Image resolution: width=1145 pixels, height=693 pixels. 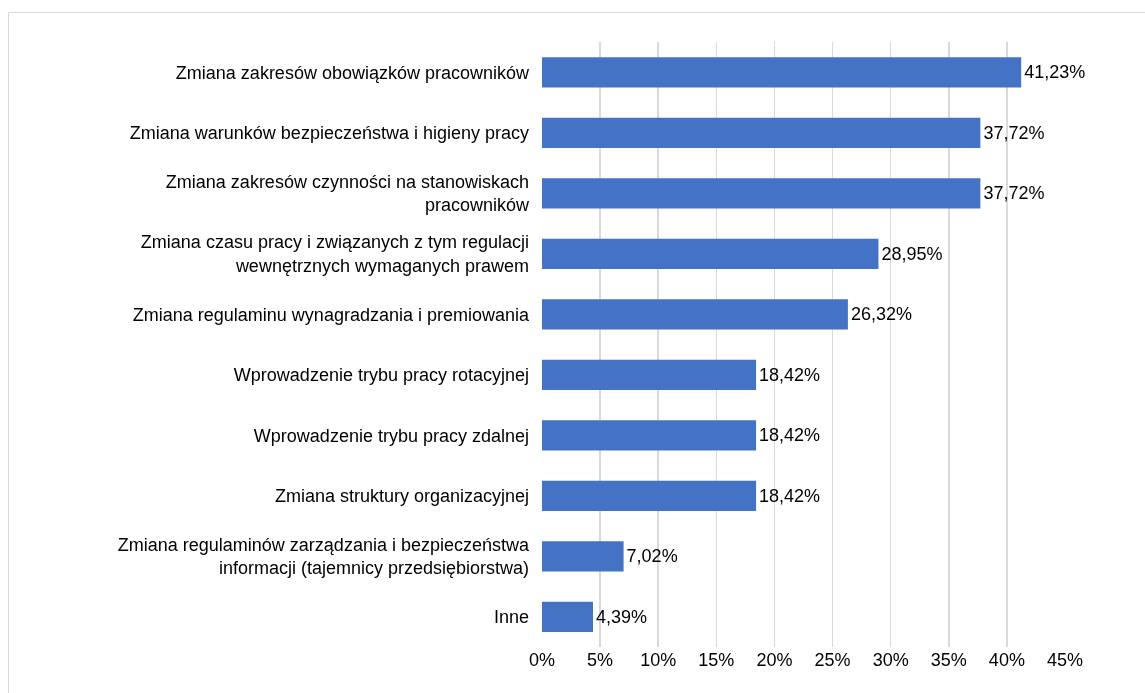 I want to click on x-tick-label: 10%, so click(x=658, y=660).